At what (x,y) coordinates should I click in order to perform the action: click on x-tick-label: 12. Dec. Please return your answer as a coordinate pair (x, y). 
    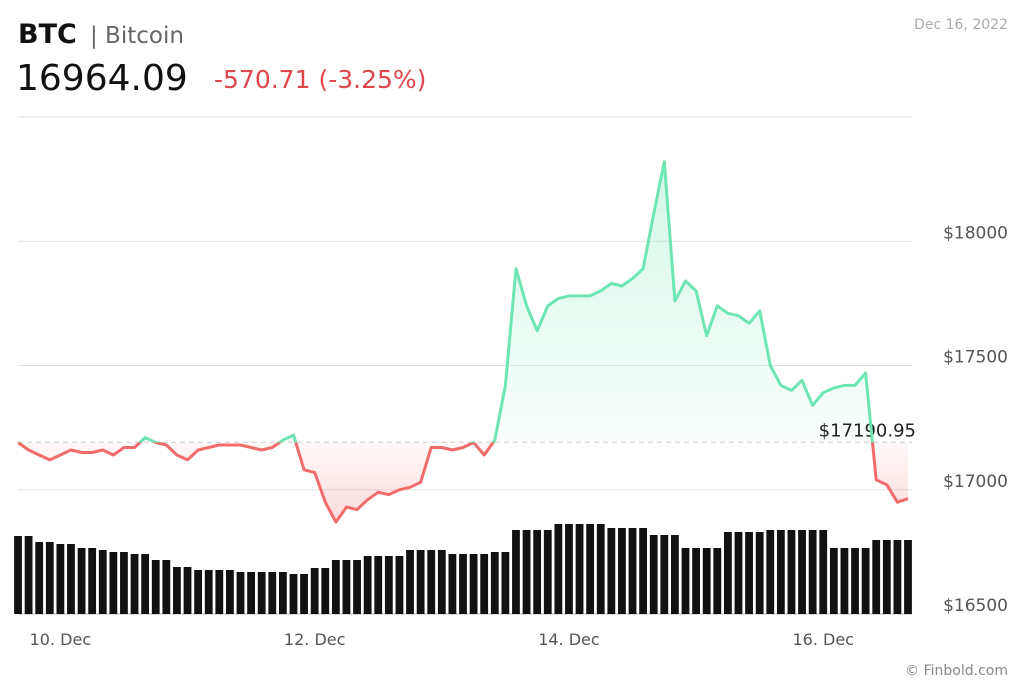
    Looking at the image, I should click on (315, 639).